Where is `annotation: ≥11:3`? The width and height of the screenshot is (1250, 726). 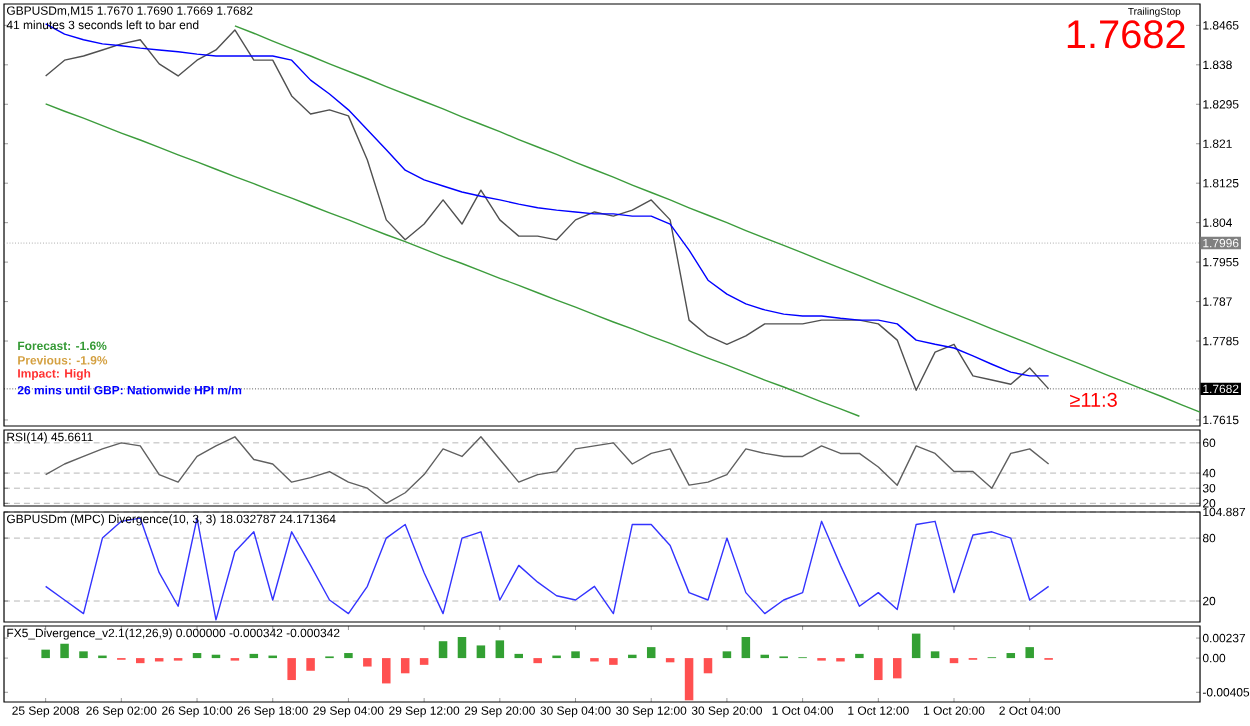 annotation: ≥11:3 is located at coordinates (1093, 399).